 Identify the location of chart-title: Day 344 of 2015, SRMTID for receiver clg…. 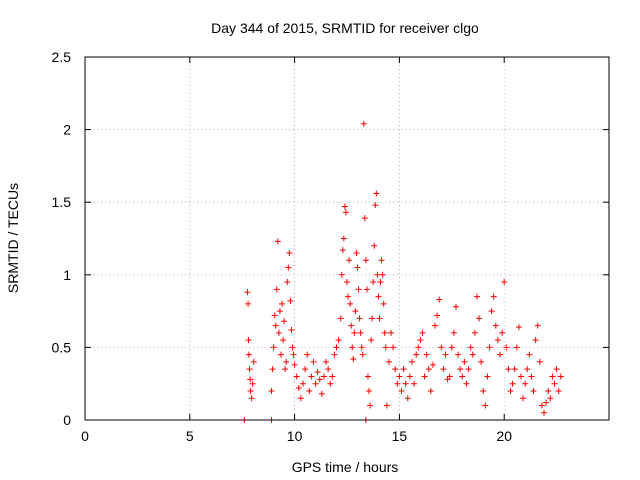
(345, 28).